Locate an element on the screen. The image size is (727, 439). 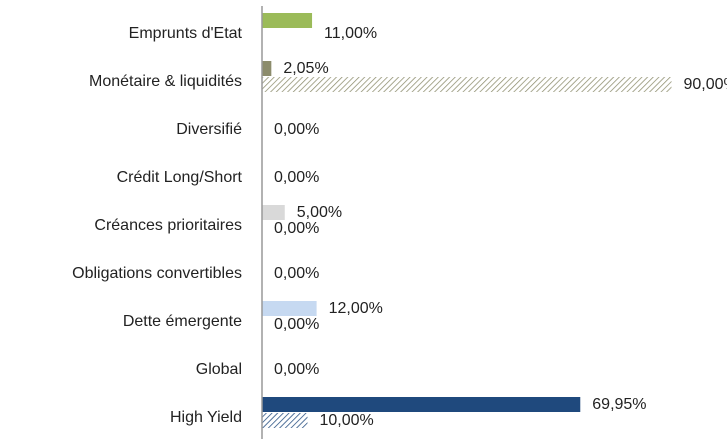
category-label: Emprunts d'Etat is located at coordinates (186, 33).